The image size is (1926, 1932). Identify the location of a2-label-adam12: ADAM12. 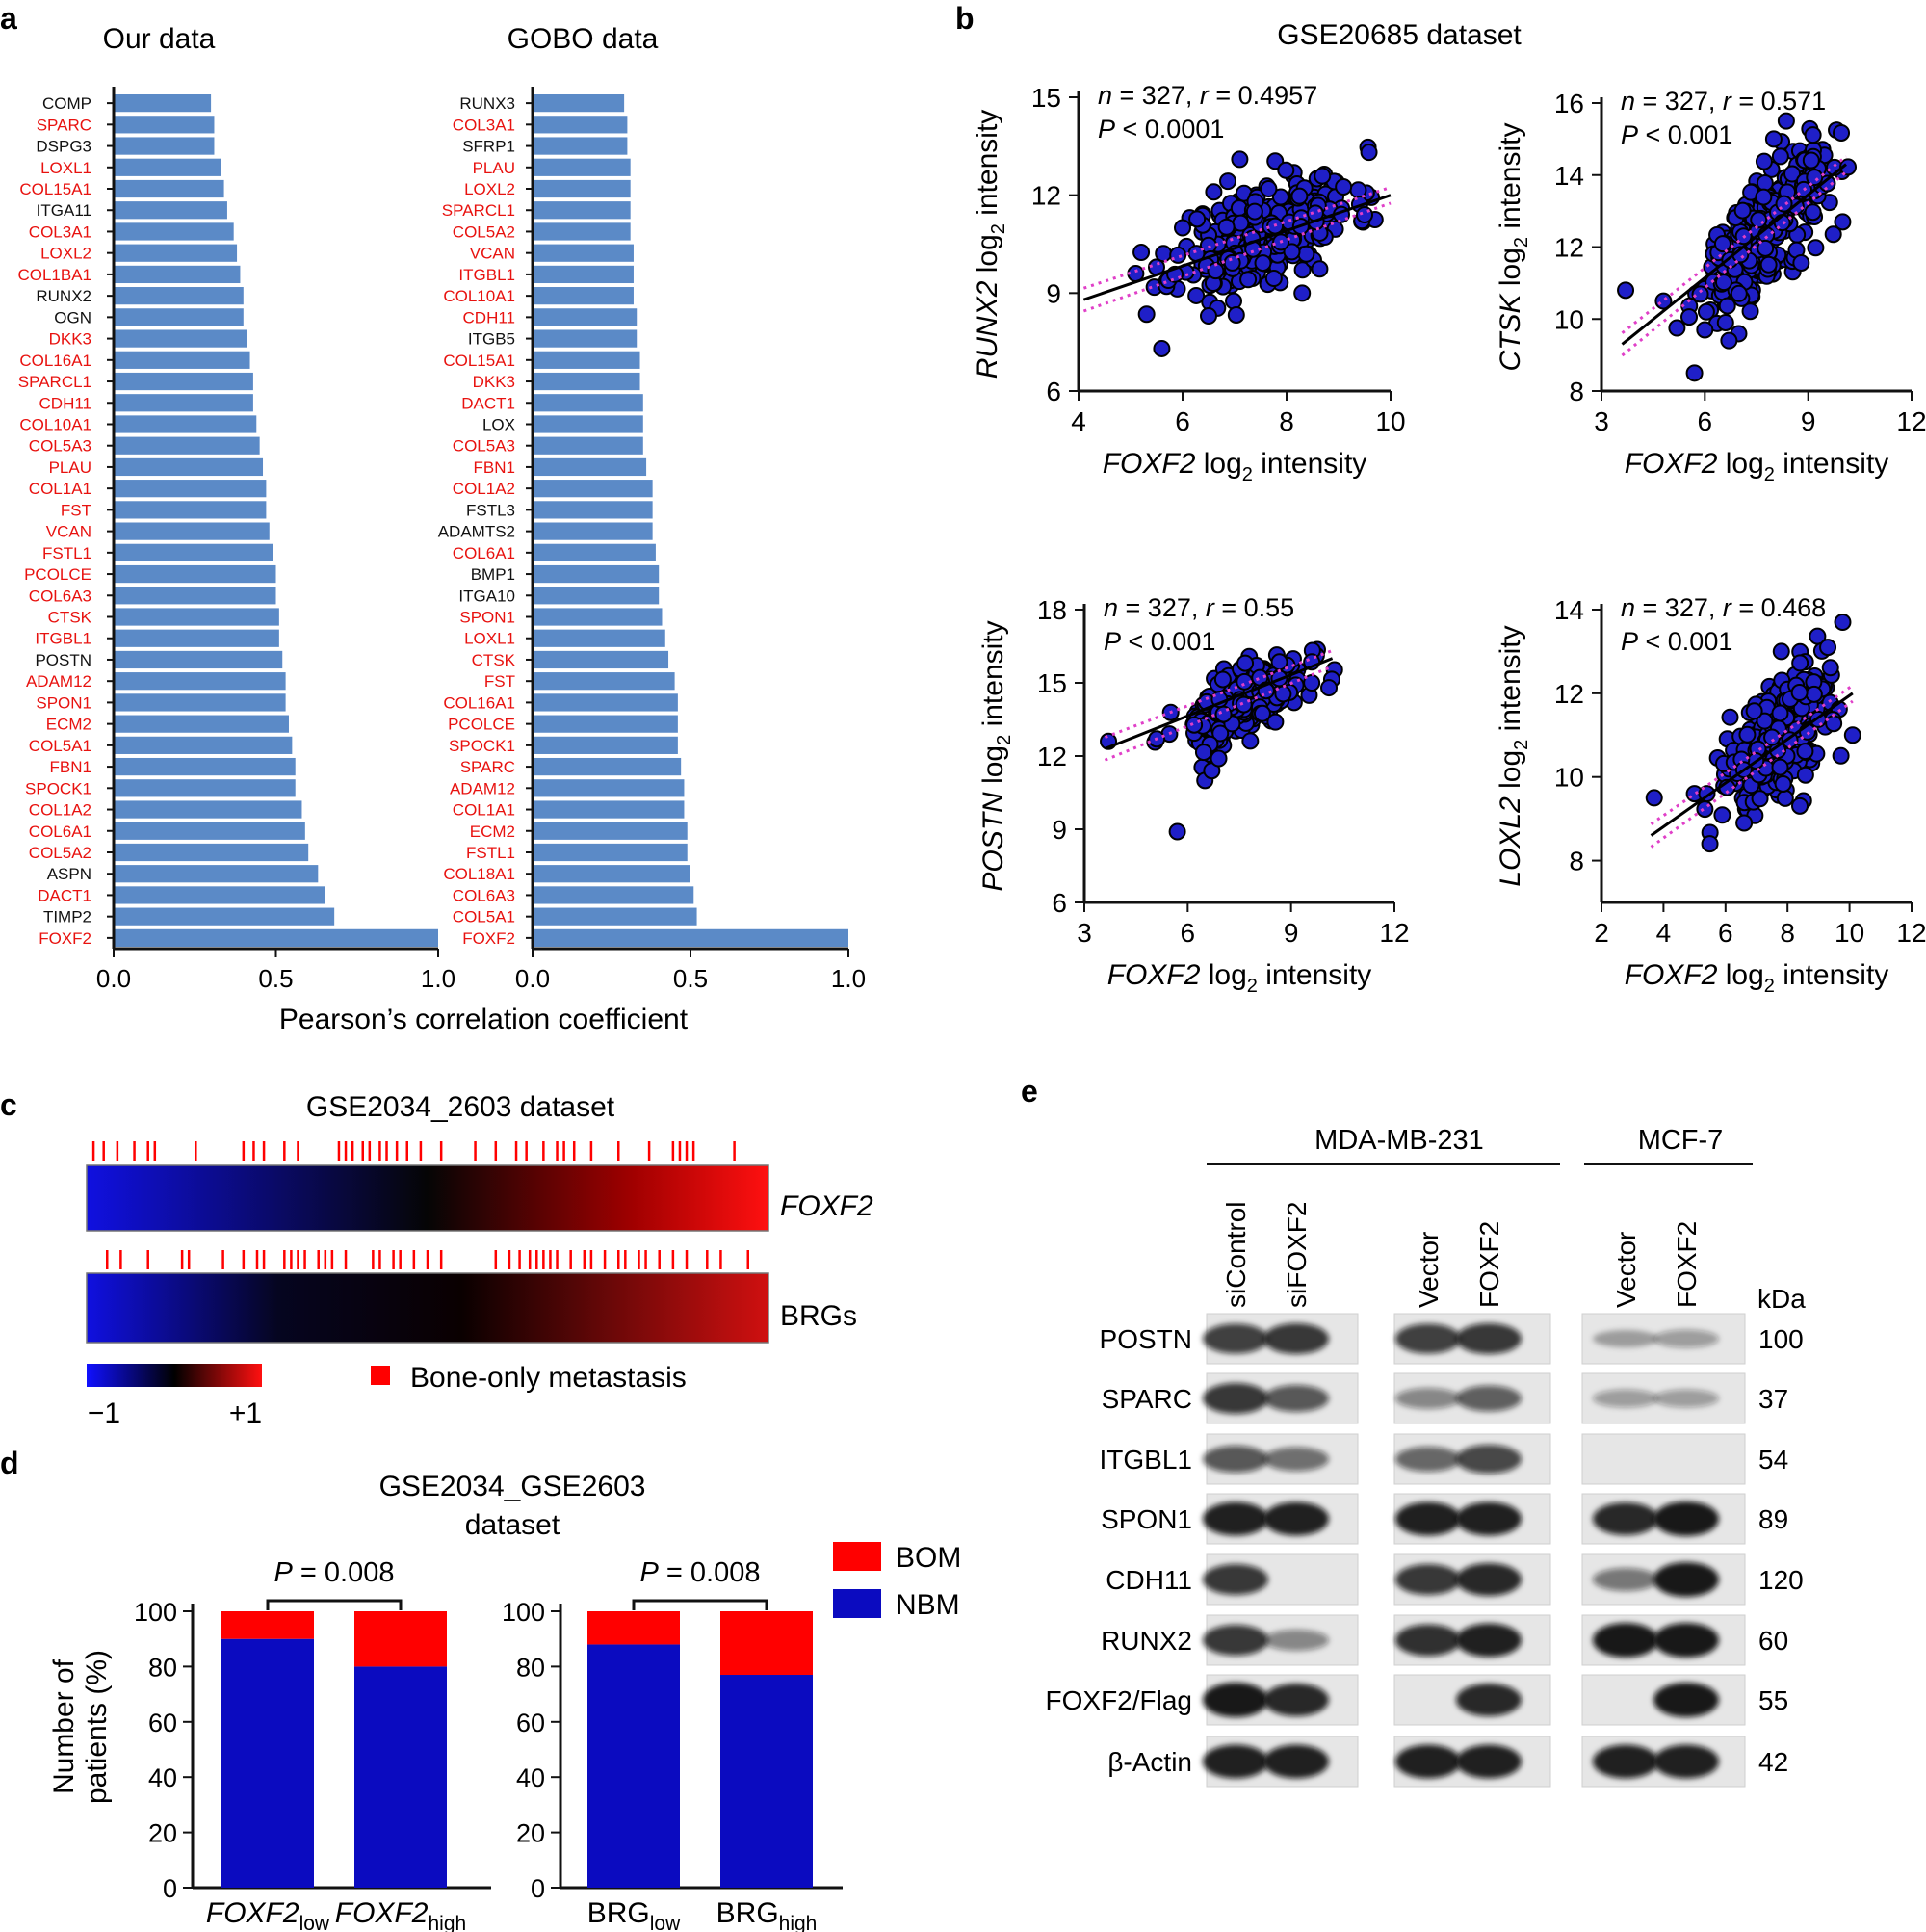
(482, 788).